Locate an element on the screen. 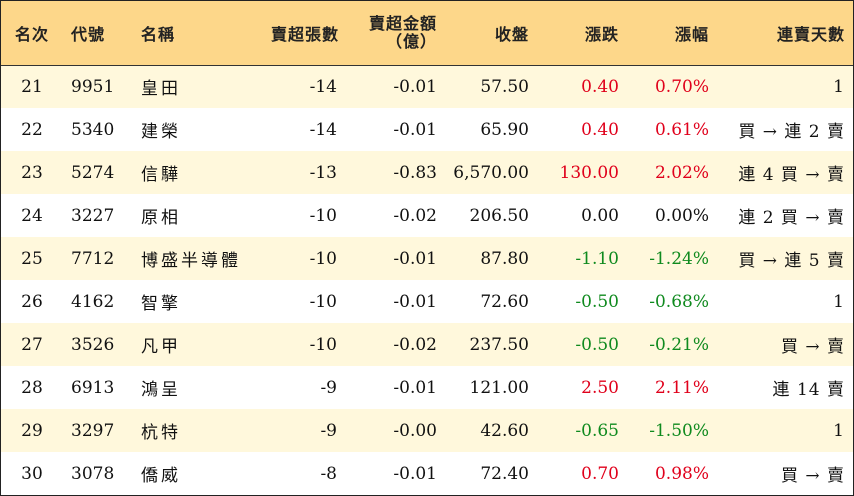 The image size is (854, 496). cell-name: 博盛半導體 is located at coordinates (191, 261).